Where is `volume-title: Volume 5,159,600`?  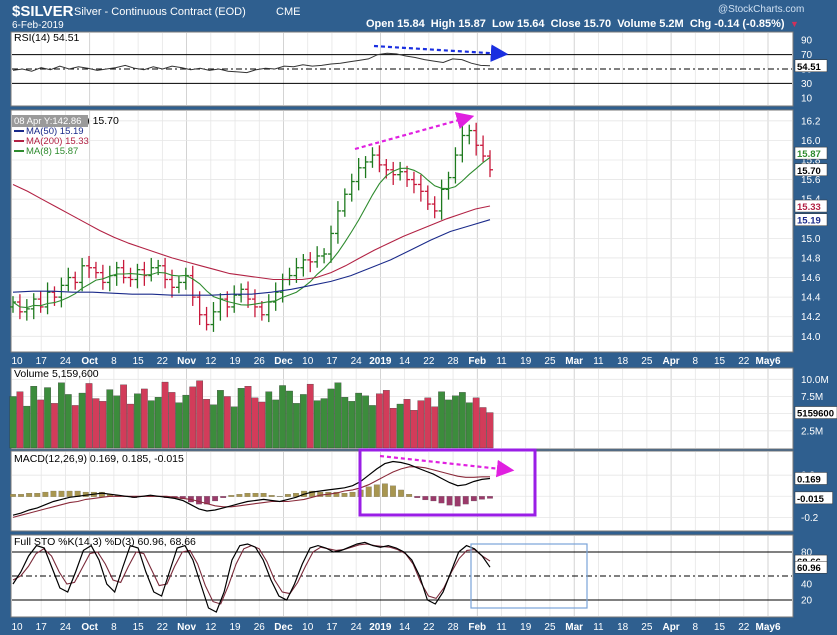 volume-title: Volume 5,159,600 is located at coordinates (56, 374).